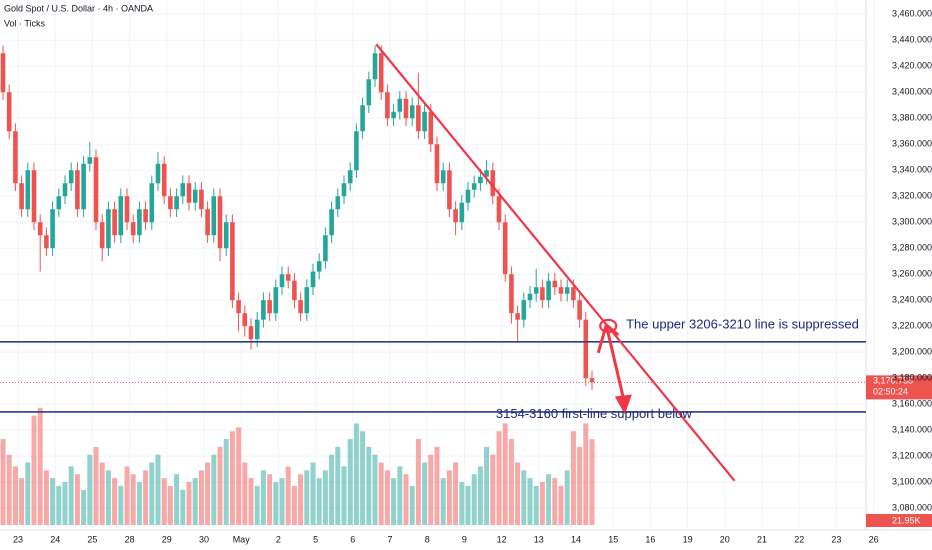  Describe the element at coordinates (615, 364) in the screenshot. I see `arrow` at that location.